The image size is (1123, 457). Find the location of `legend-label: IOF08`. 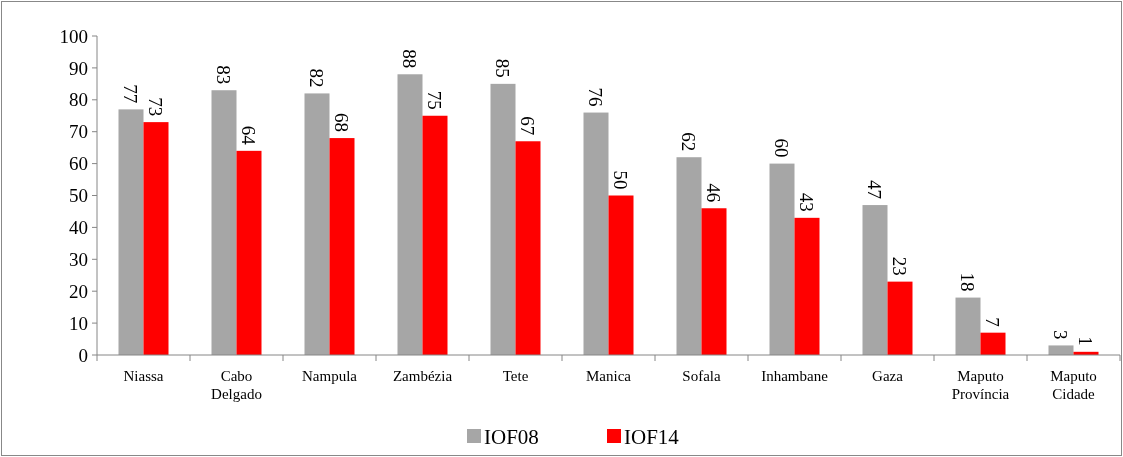

legend-label: IOF08 is located at coordinates (511, 437).